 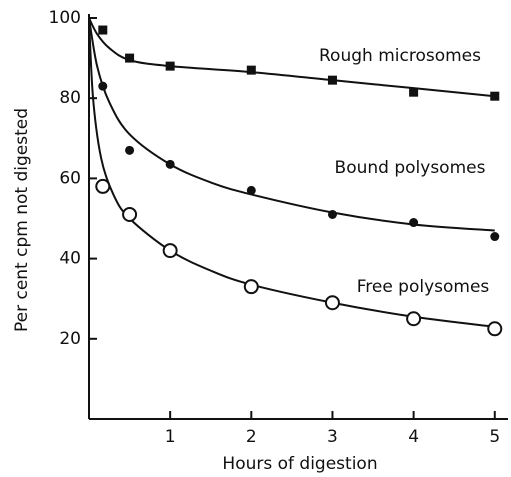 I want to click on y-tick-label: 80, so click(x=70, y=98).